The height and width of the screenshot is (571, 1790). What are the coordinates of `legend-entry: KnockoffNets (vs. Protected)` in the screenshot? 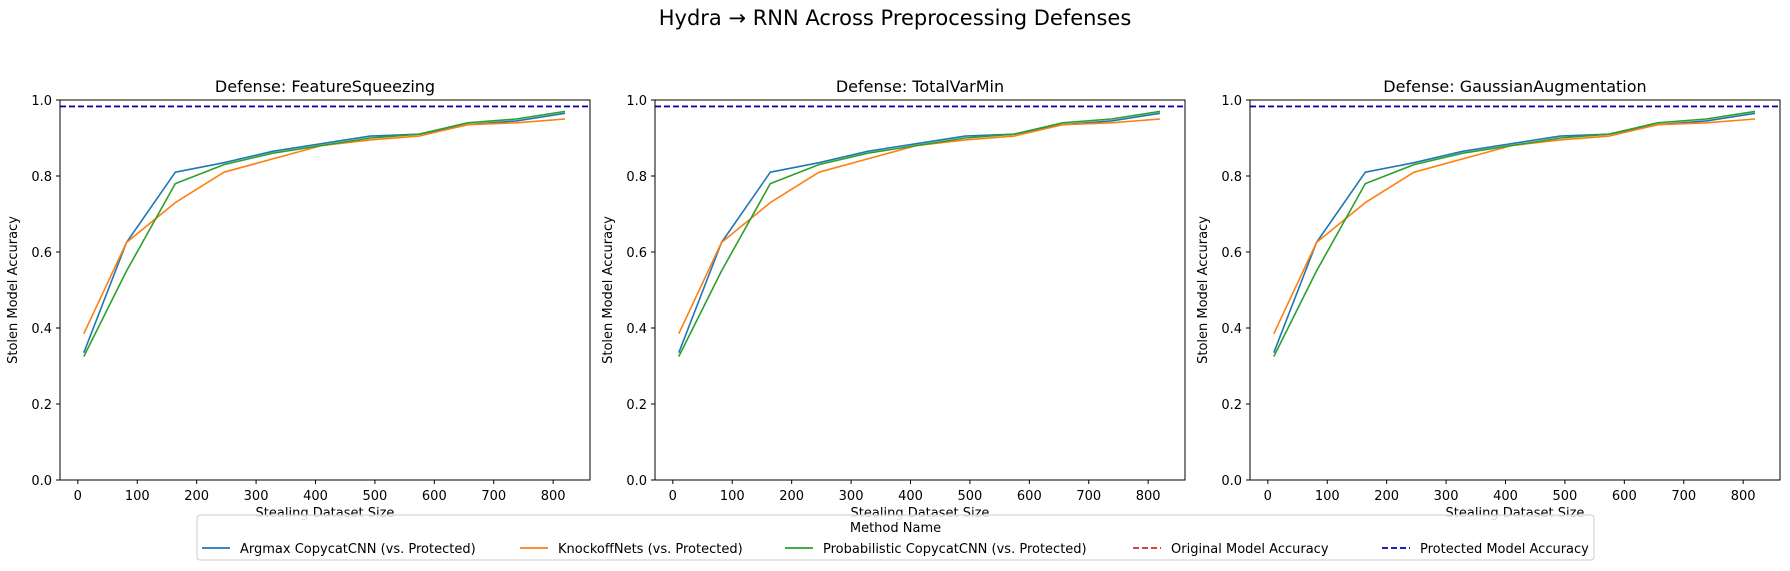 It's located at (631, 549).